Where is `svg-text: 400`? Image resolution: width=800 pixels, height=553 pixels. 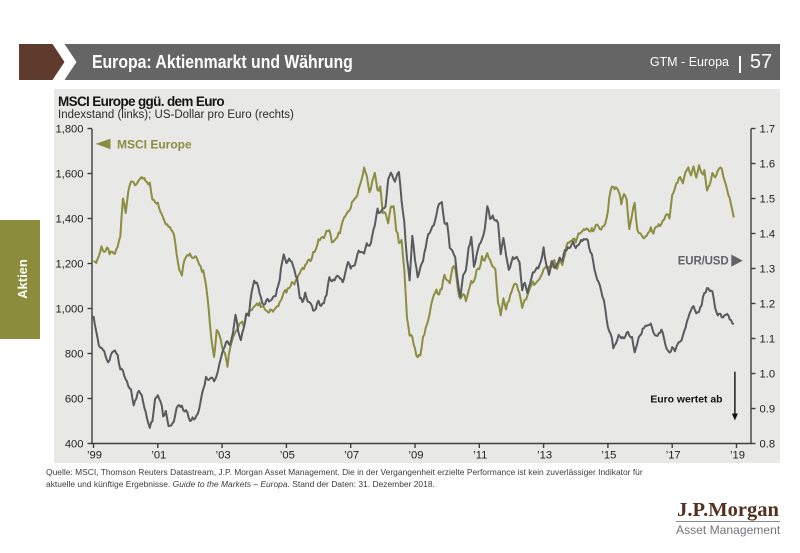
svg-text: 400 is located at coordinates (74, 445).